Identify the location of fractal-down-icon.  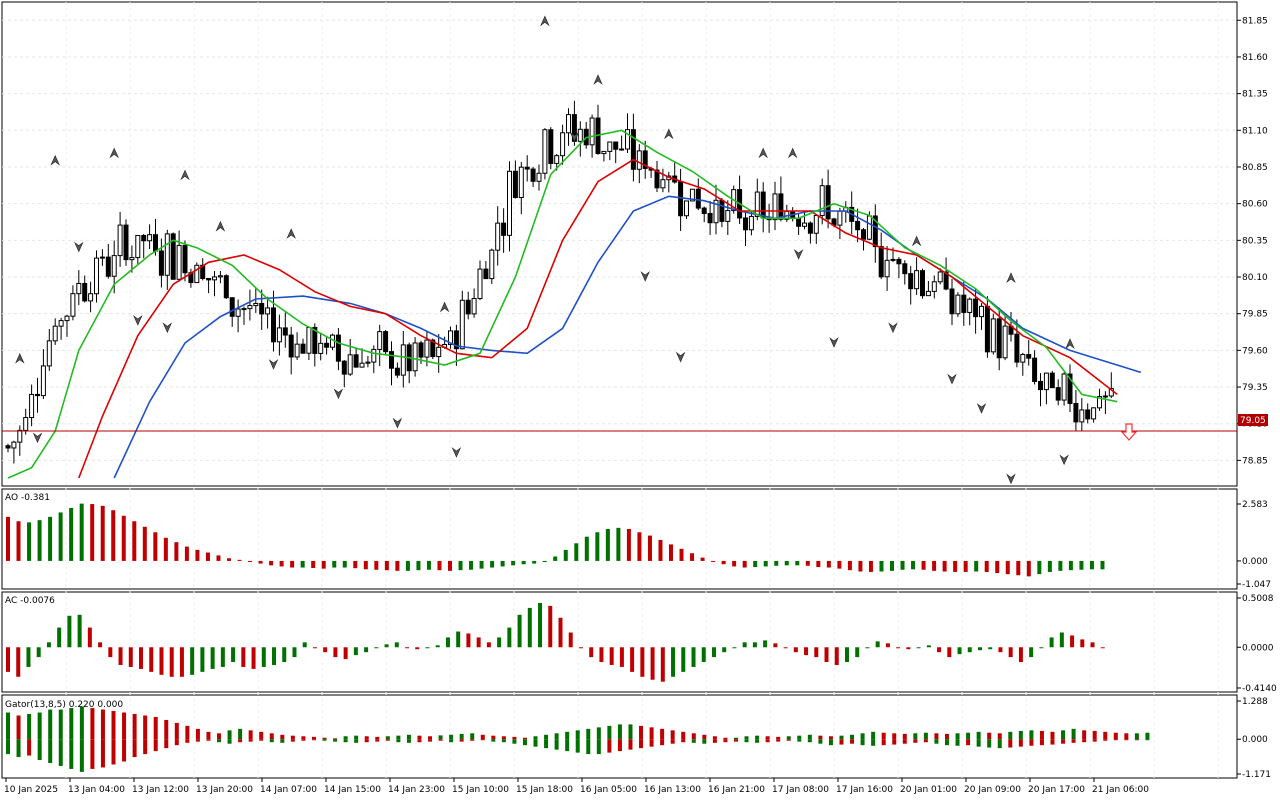
(273, 364).